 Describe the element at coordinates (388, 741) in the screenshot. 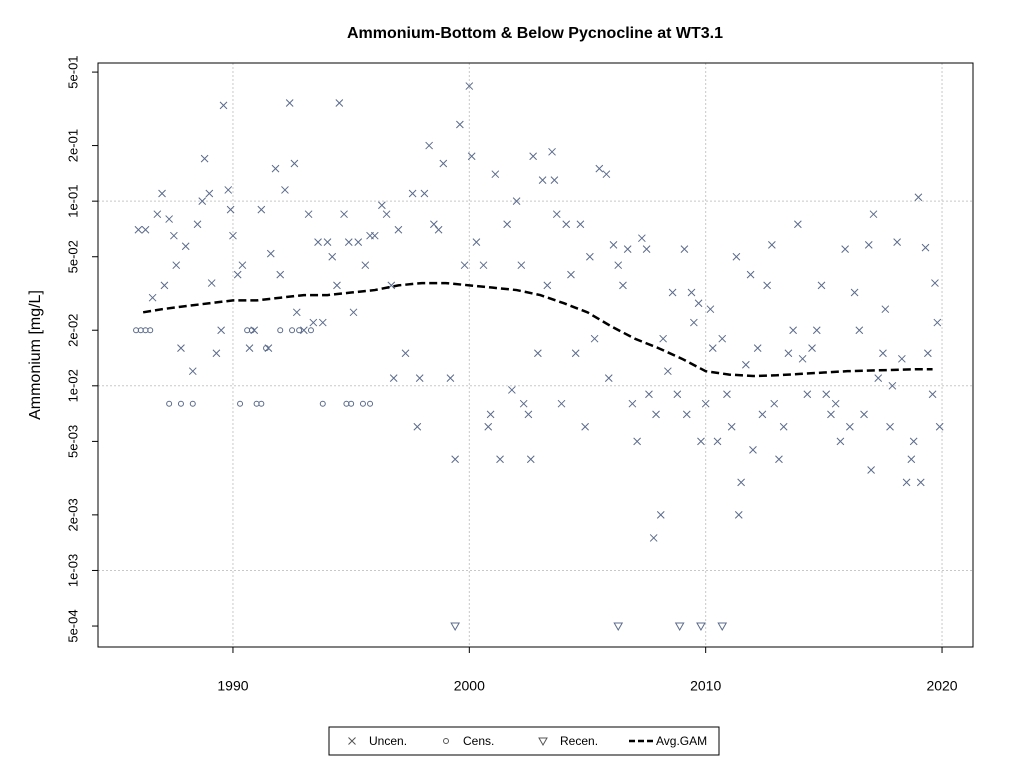

I see `legend-label: Uncen.` at that location.